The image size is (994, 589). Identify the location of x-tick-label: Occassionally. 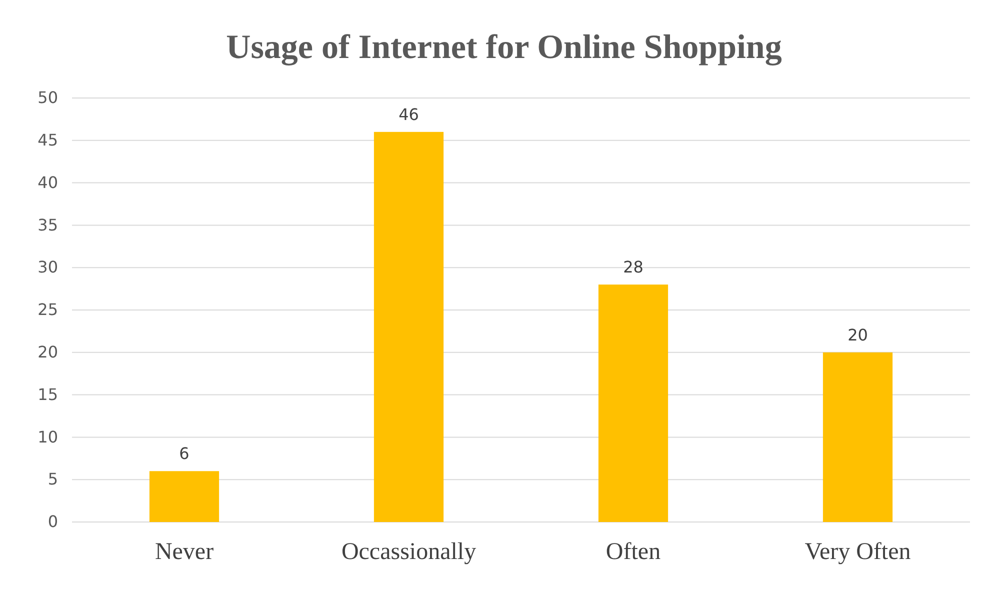
(408, 552).